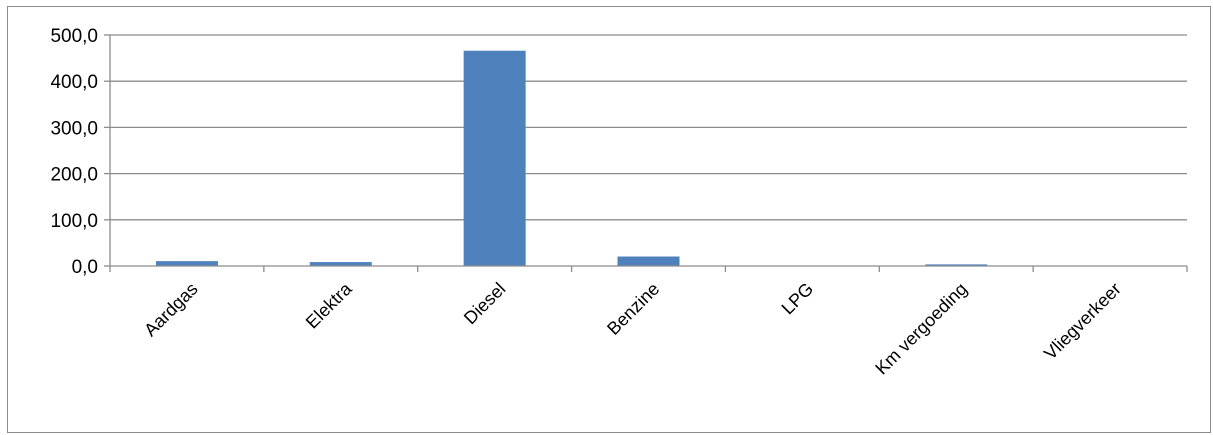  Describe the element at coordinates (329, 305) in the screenshot. I see `x-category-label: Elektra` at that location.